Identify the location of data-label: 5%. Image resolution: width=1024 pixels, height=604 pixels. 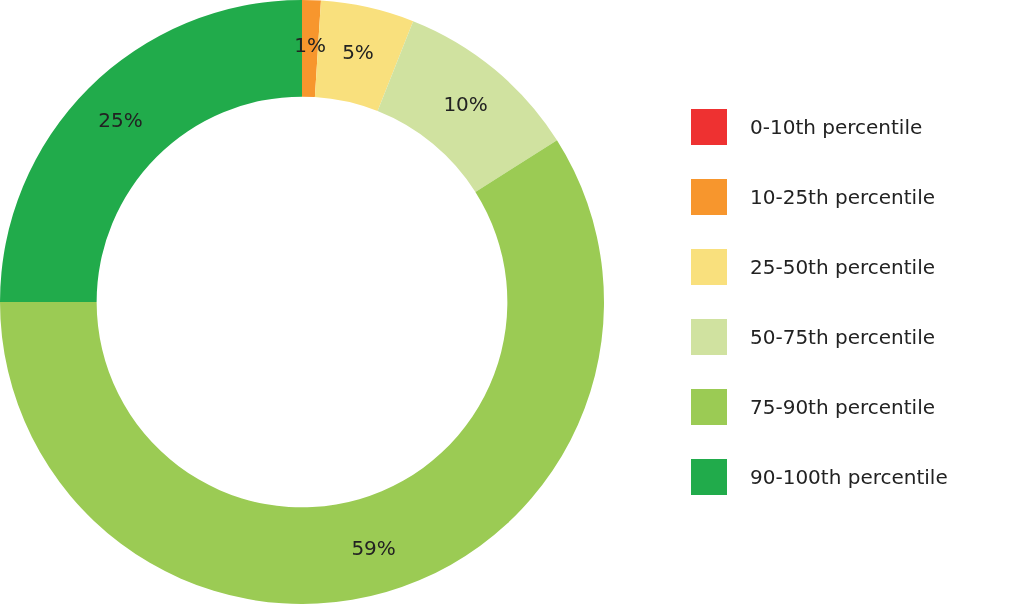
(358, 51).